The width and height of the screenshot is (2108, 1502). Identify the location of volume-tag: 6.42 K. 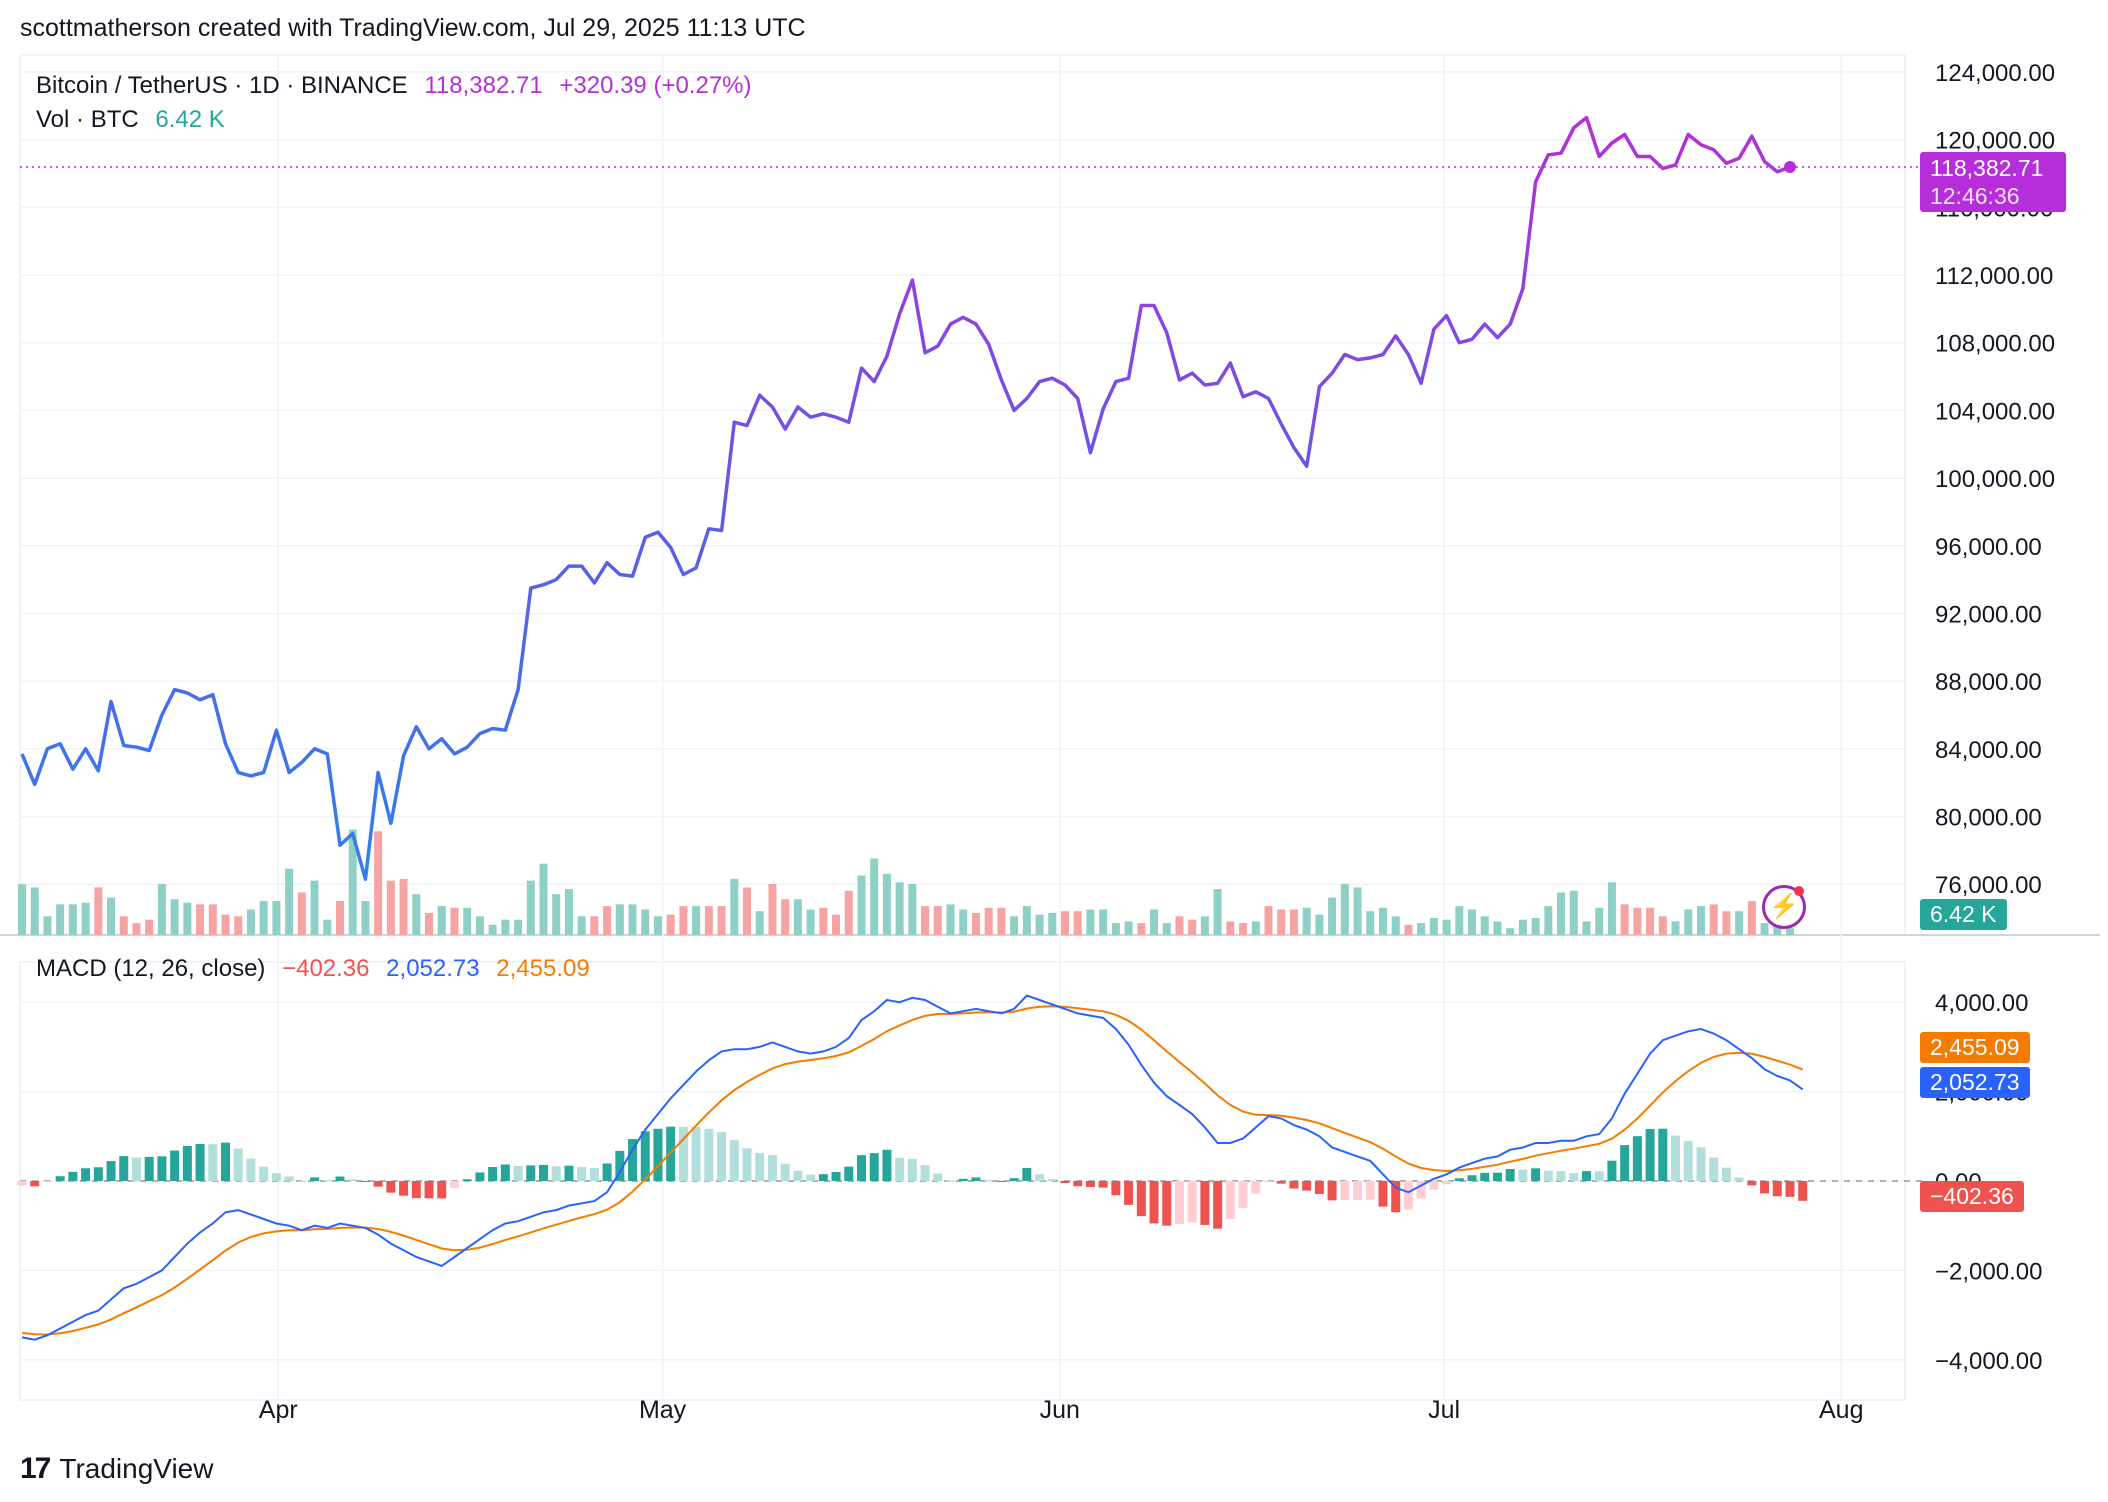
(1963, 914).